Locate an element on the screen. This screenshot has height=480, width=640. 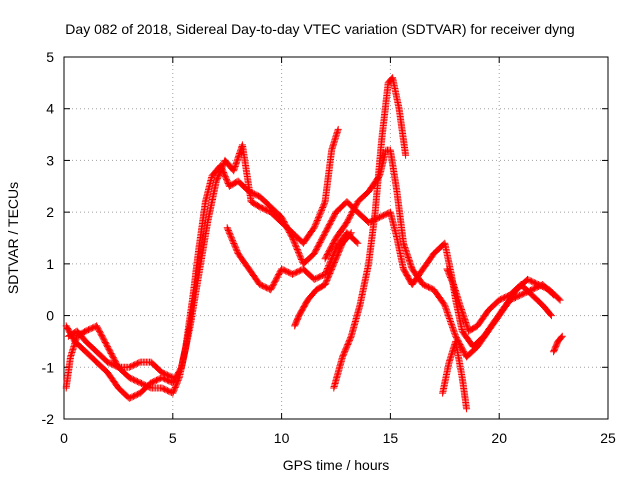
y-tick-label: 1 is located at coordinates (50, 264).